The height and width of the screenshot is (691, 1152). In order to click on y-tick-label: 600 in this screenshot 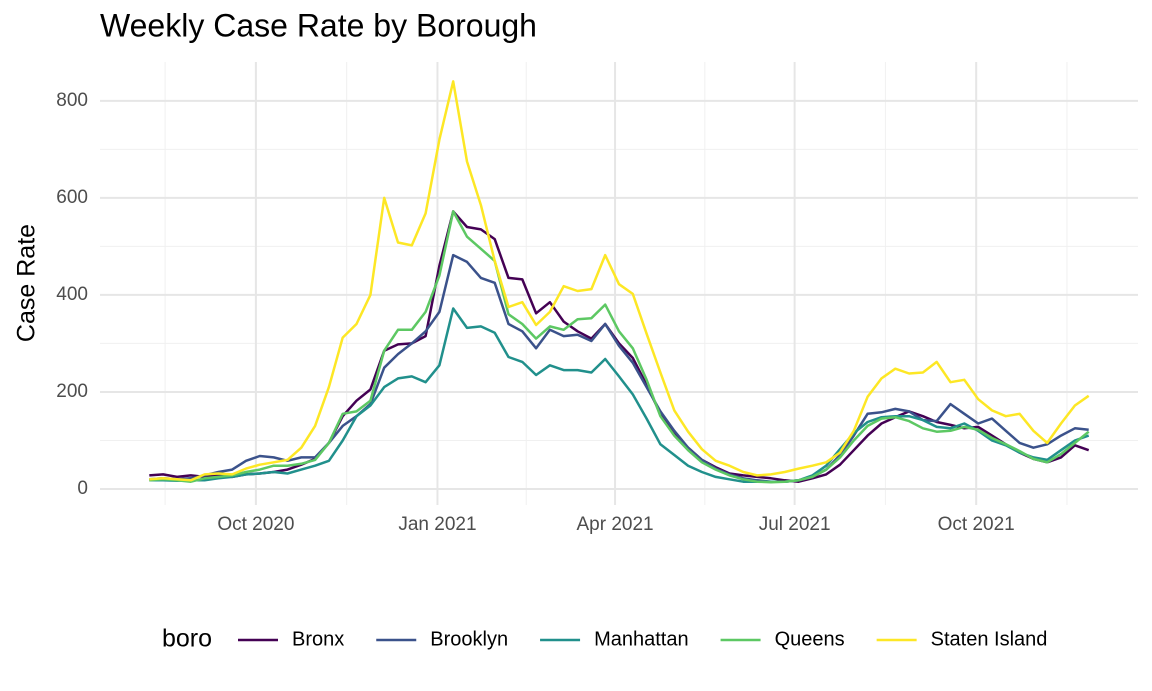, I will do `click(72, 197)`.